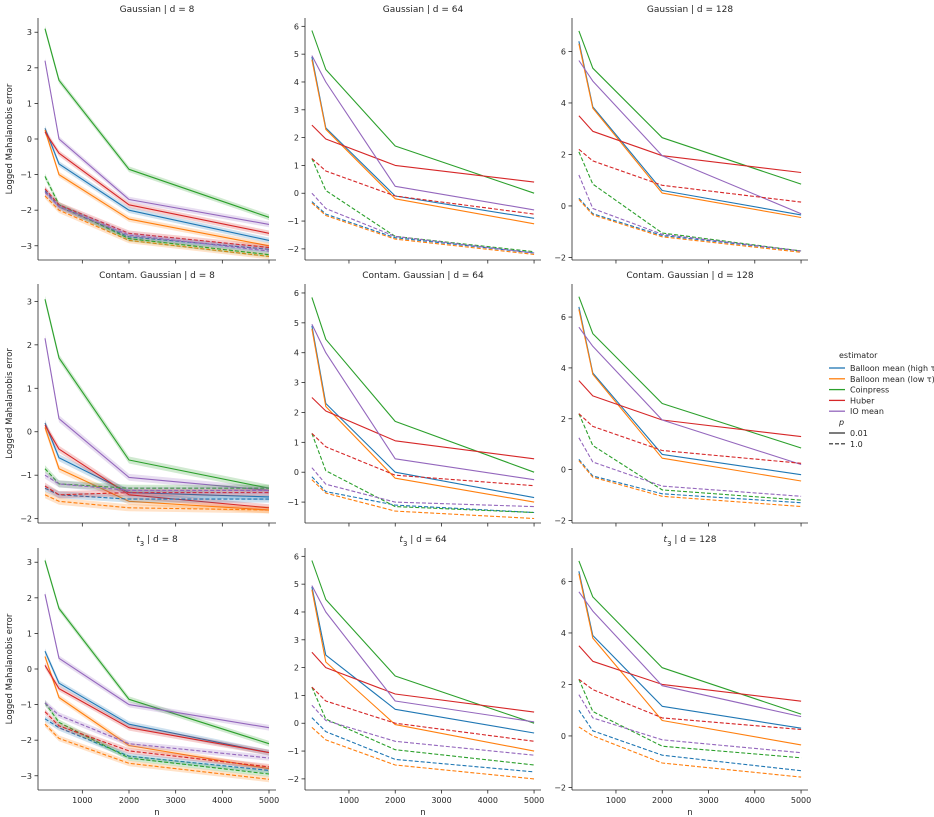  What do you see at coordinates (662, 800) in the screenshot?
I see `x-tick-label: 2000` at bounding box center [662, 800].